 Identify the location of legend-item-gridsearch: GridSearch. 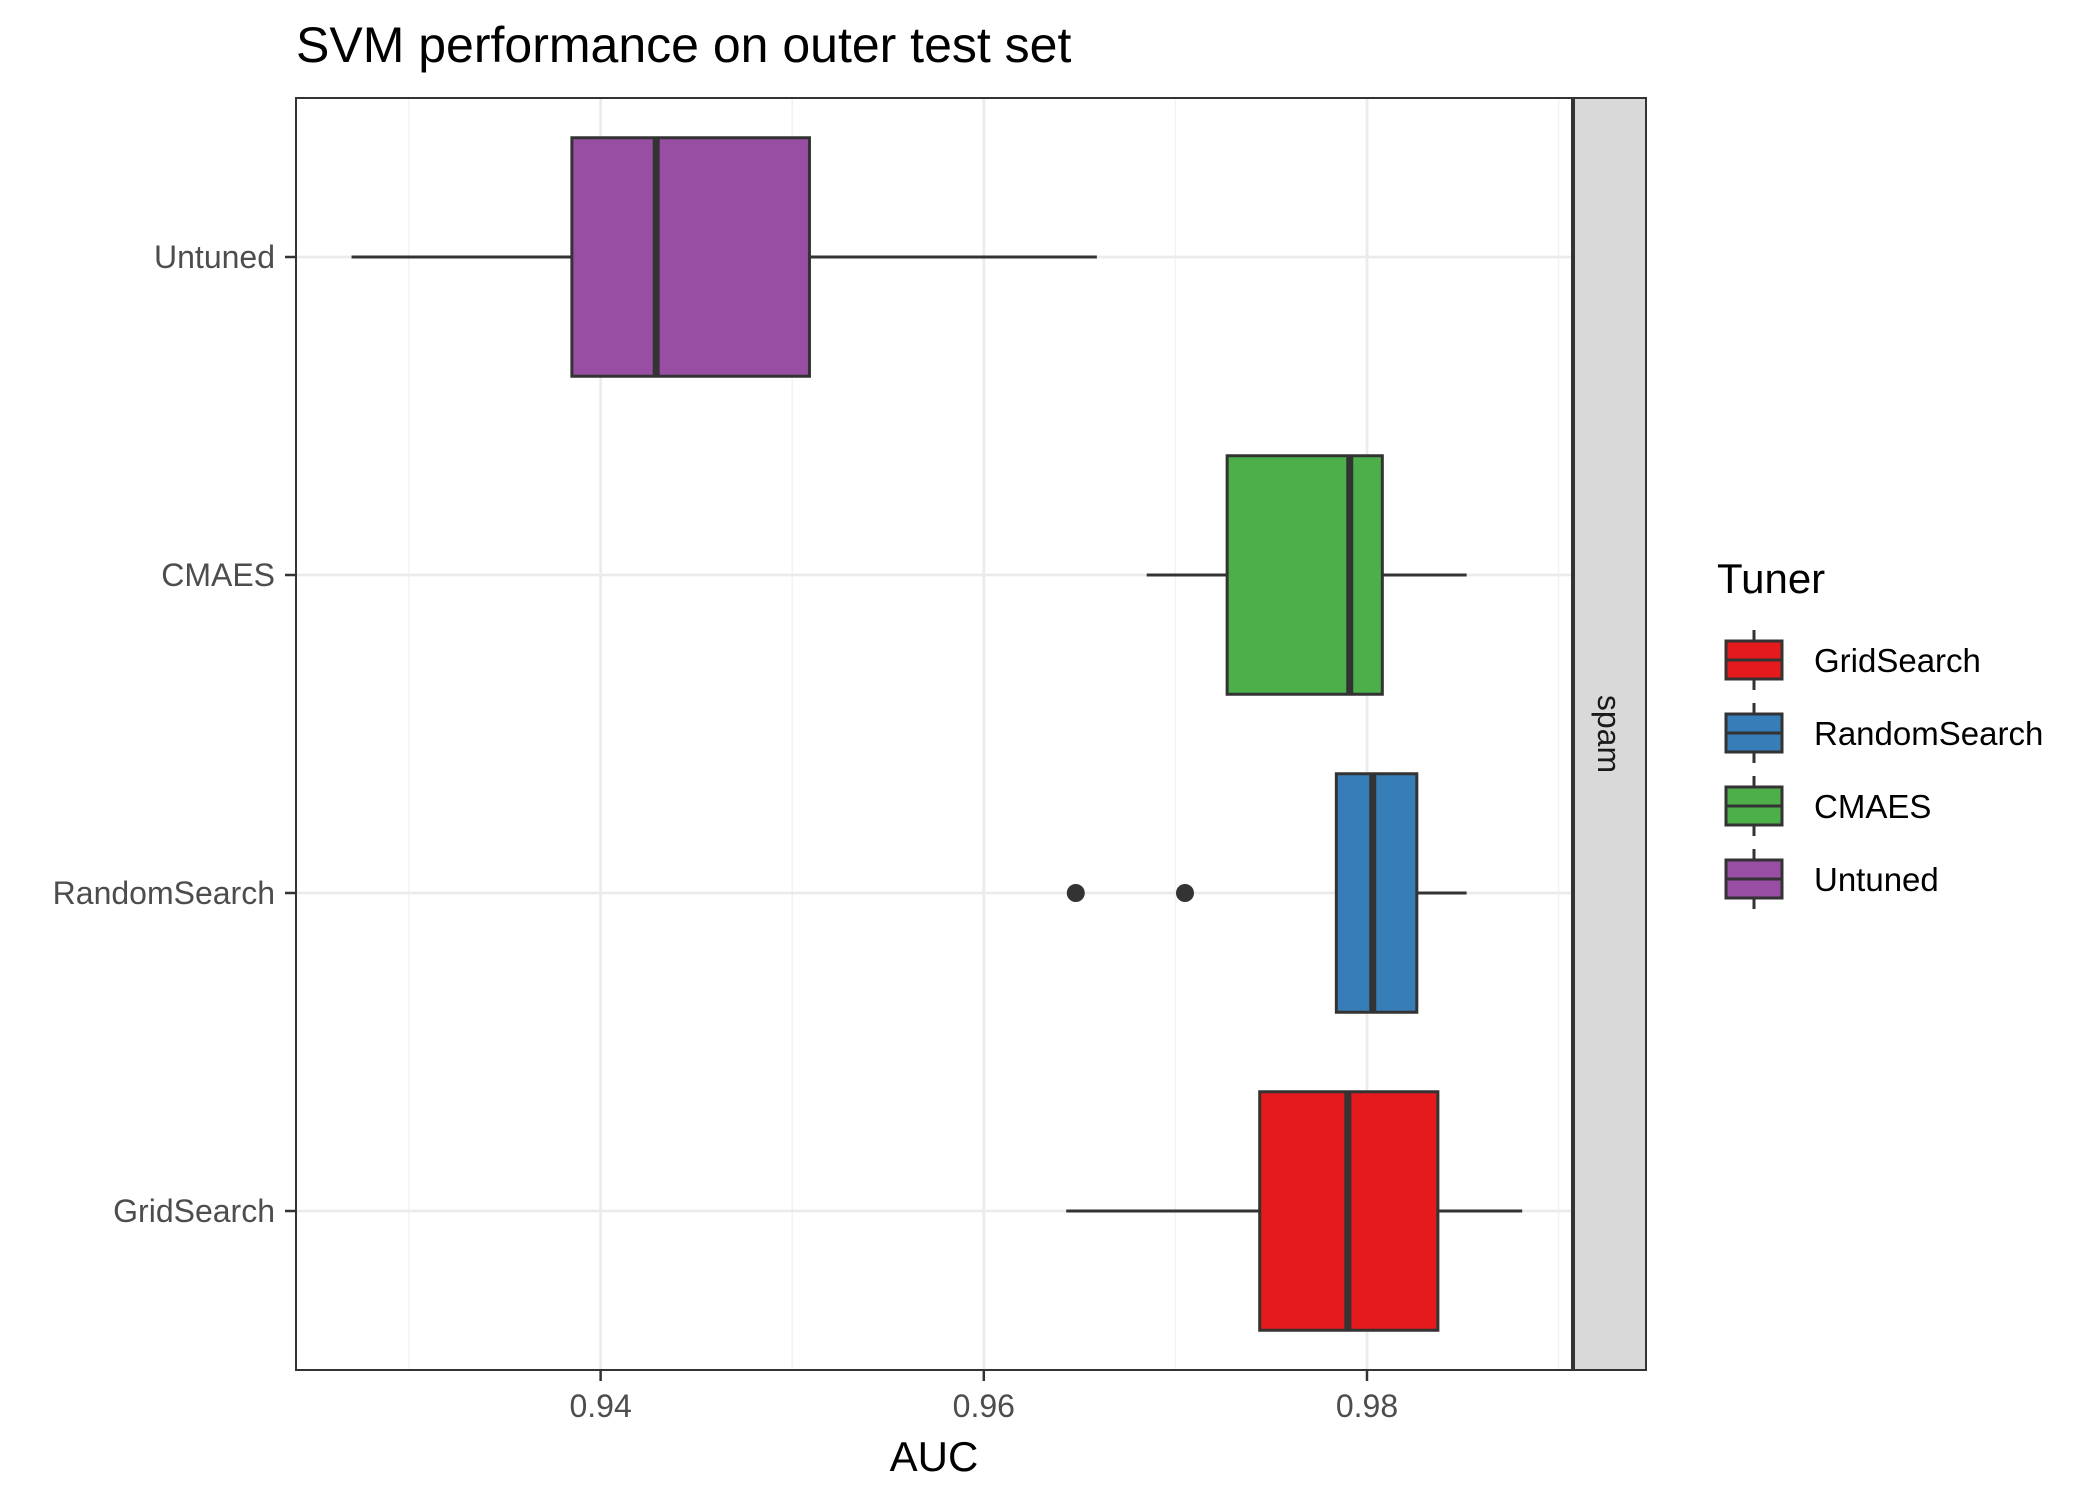
(1852, 660).